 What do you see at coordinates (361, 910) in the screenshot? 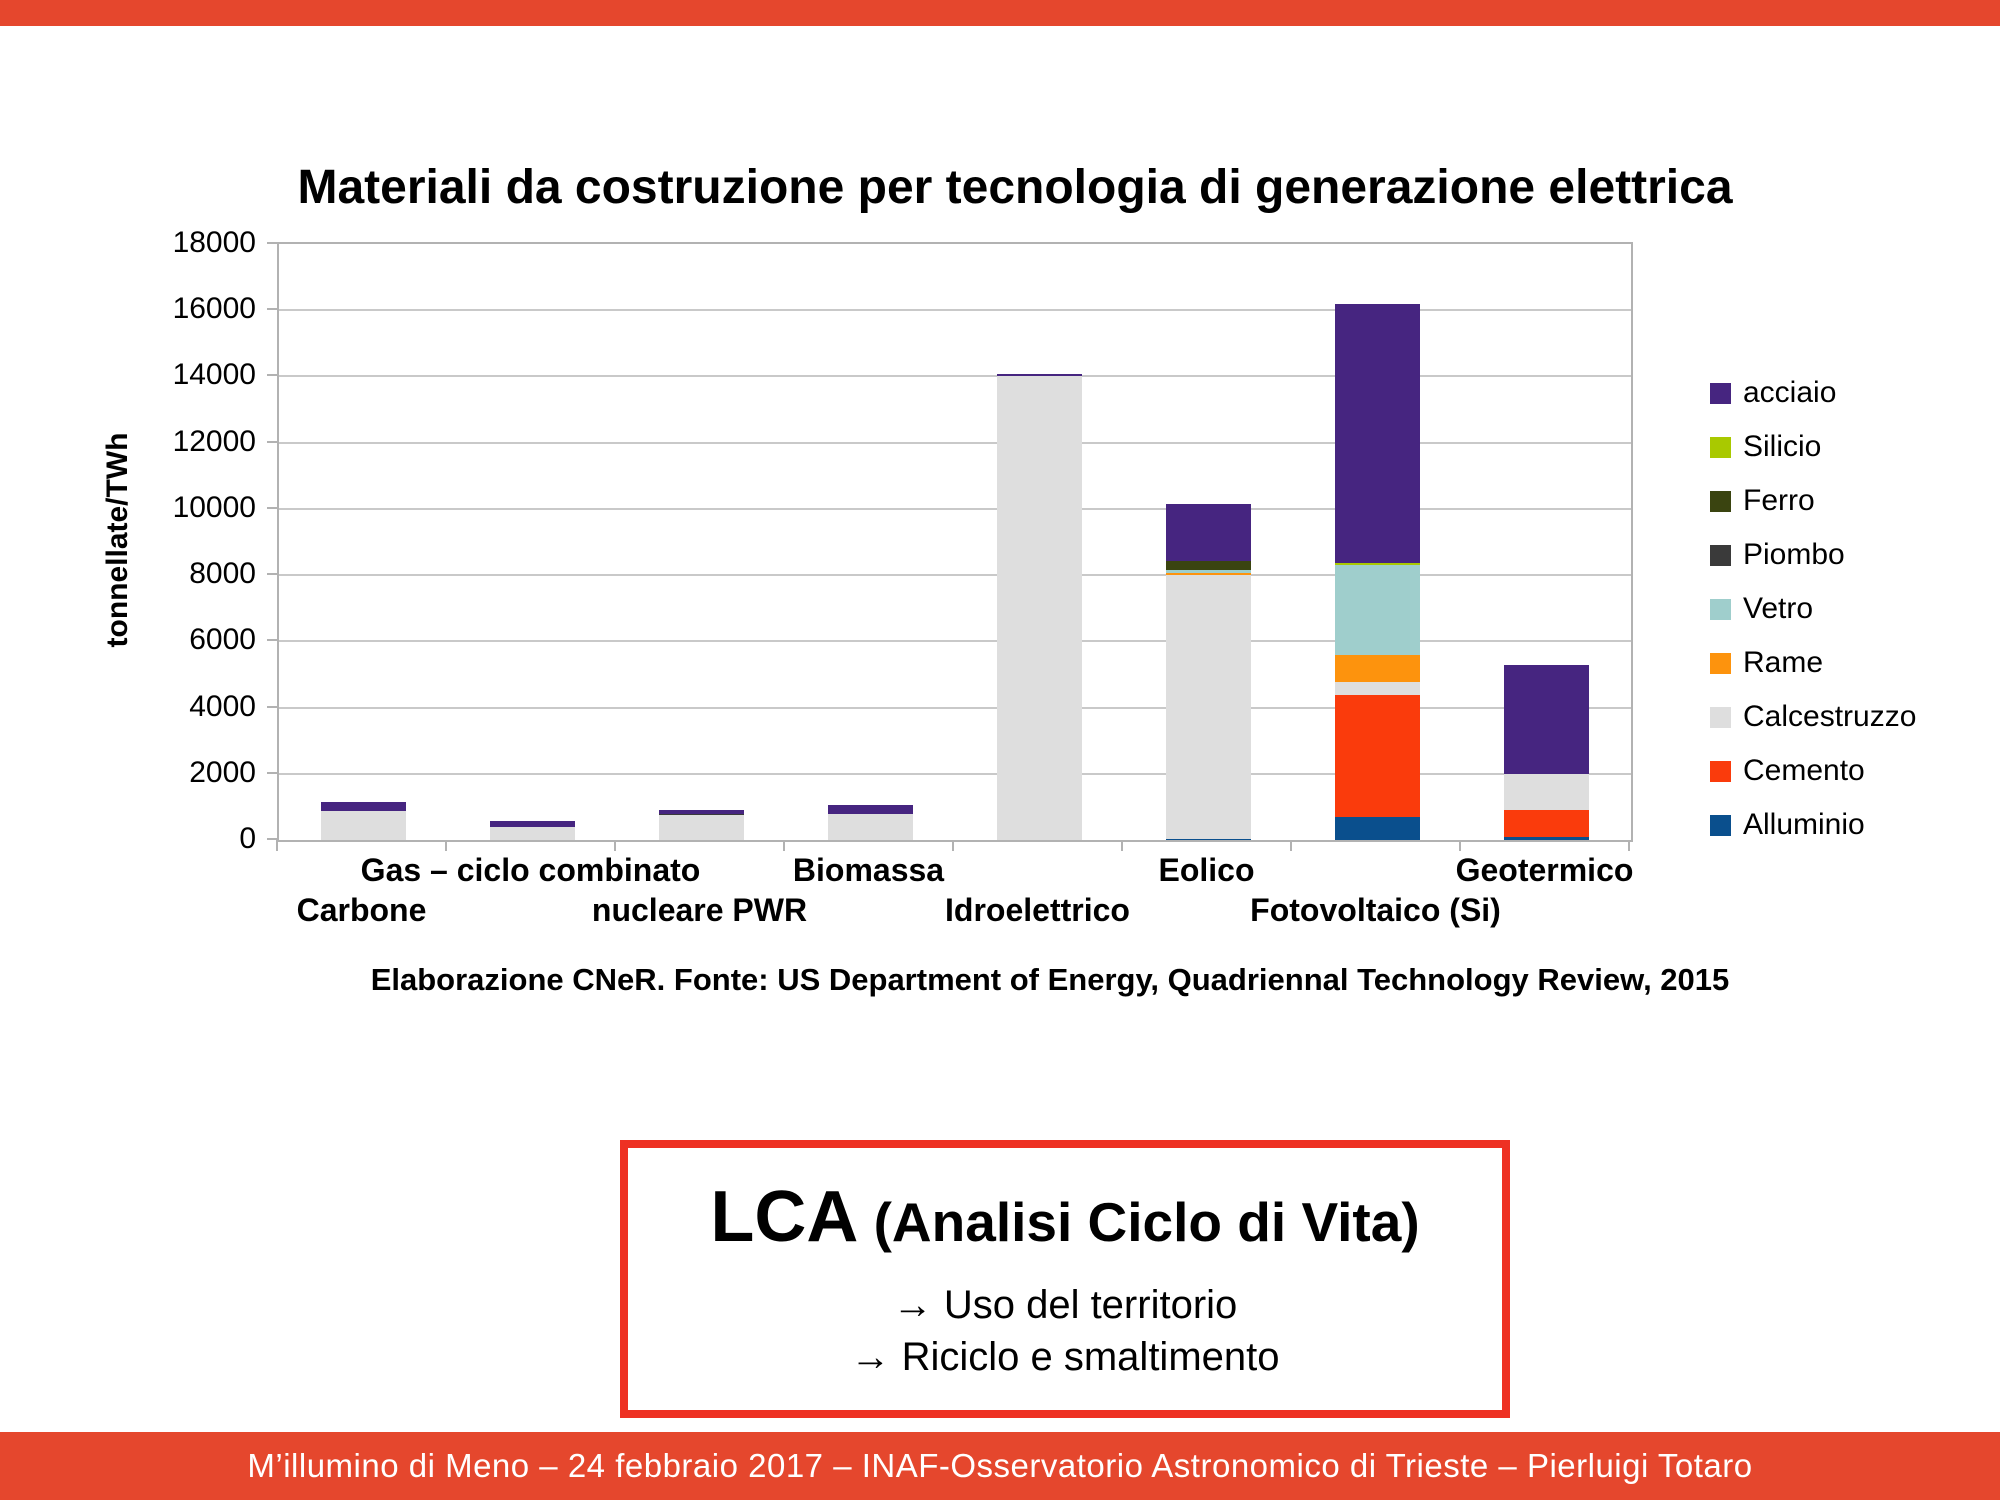
I see `x-label-Carbone: Carbone` at bounding box center [361, 910].